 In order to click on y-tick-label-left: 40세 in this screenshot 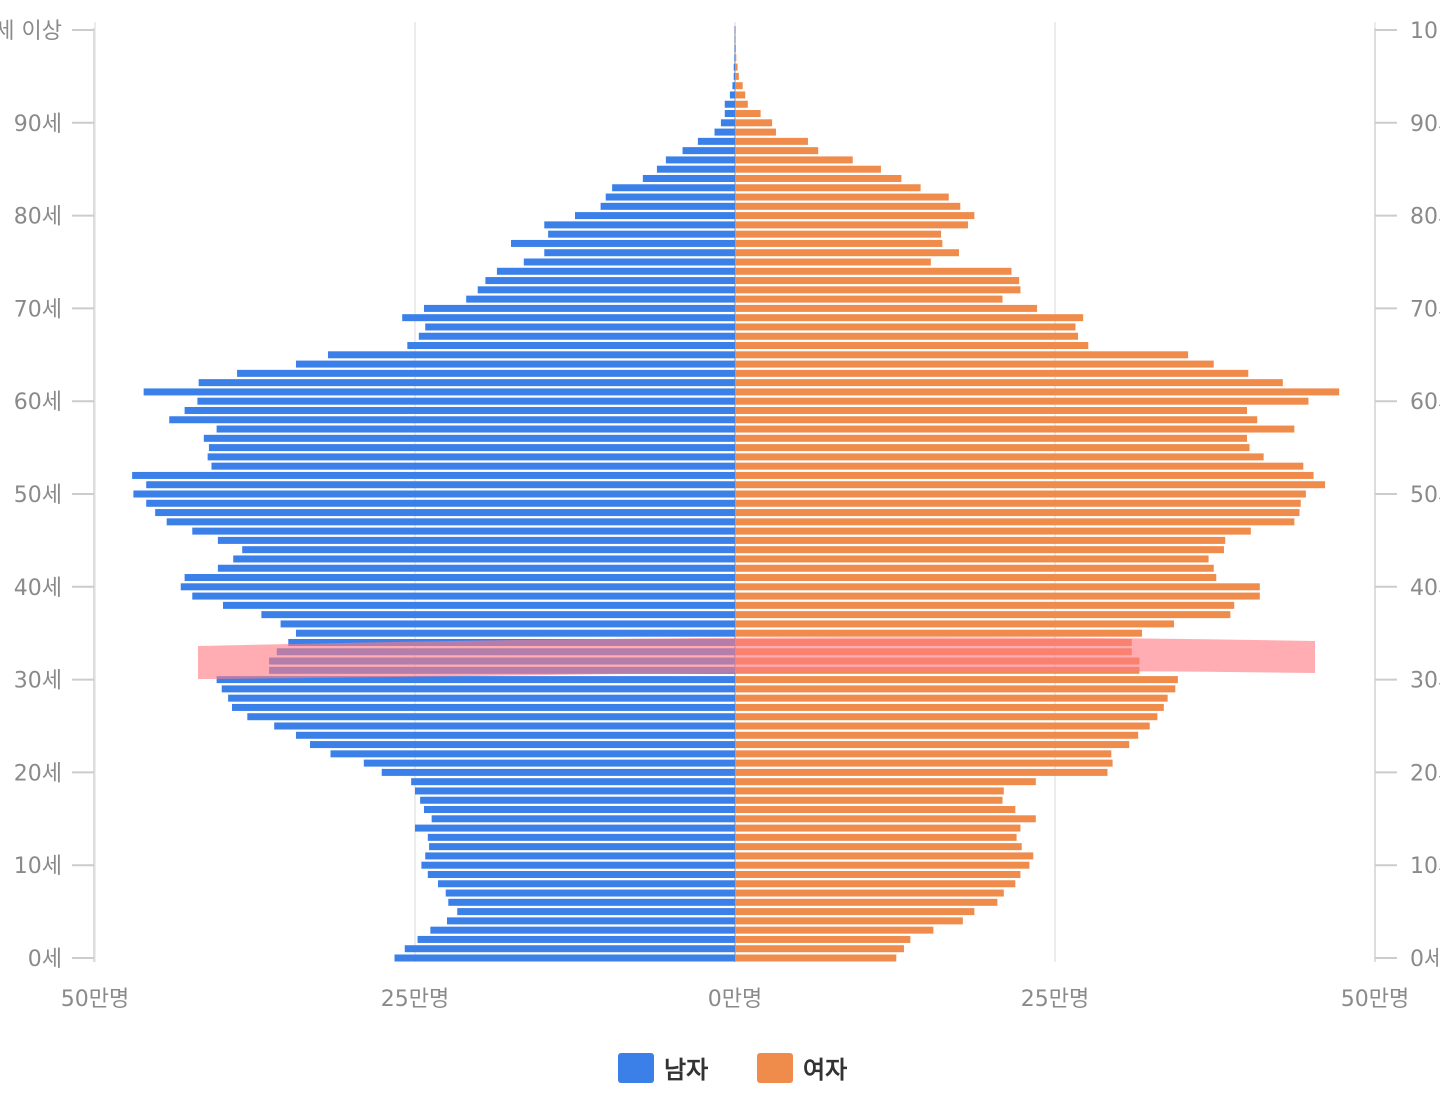, I will do `click(38, 588)`.